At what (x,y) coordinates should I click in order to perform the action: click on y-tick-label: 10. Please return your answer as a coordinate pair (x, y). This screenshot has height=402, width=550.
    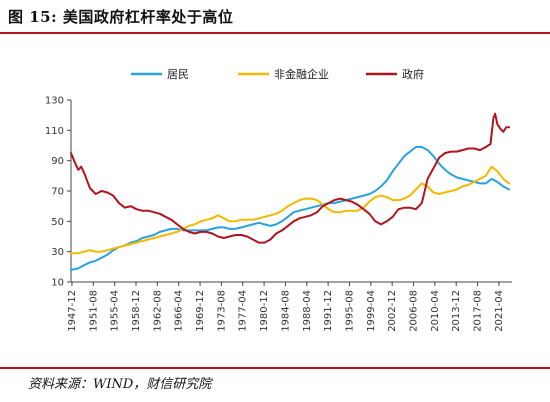
    Looking at the image, I should click on (57, 283).